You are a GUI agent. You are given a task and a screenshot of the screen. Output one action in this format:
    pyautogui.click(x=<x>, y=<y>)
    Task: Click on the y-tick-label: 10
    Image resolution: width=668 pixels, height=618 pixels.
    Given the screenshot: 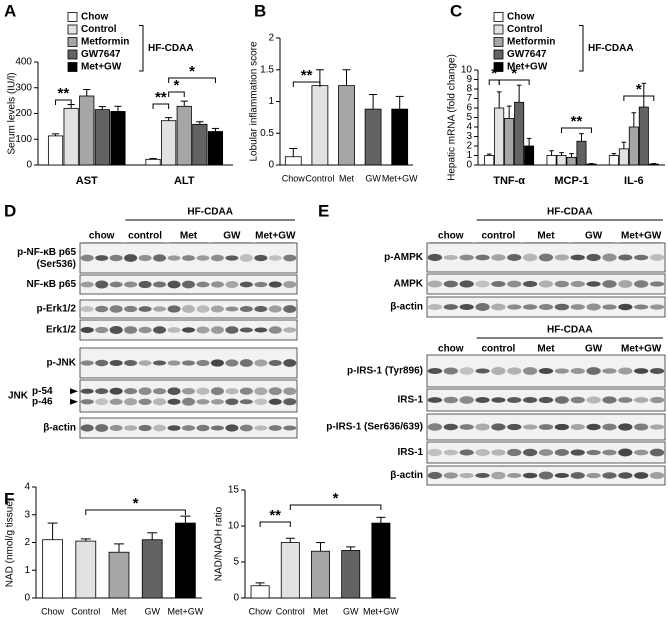 What is the action you would take?
    pyautogui.click(x=467, y=70)
    